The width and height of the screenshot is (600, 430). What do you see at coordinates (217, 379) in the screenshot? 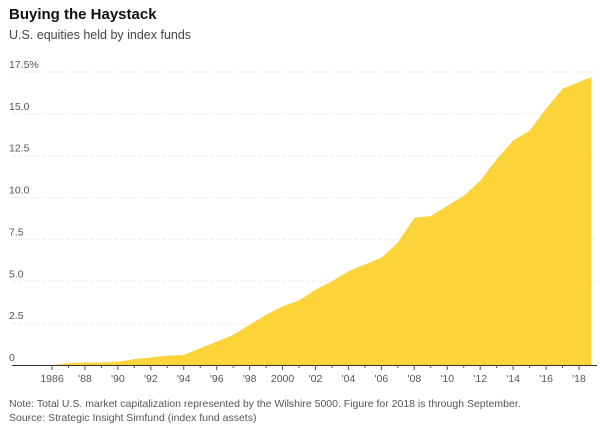
I see `x-tick-label: '96` at bounding box center [217, 379].